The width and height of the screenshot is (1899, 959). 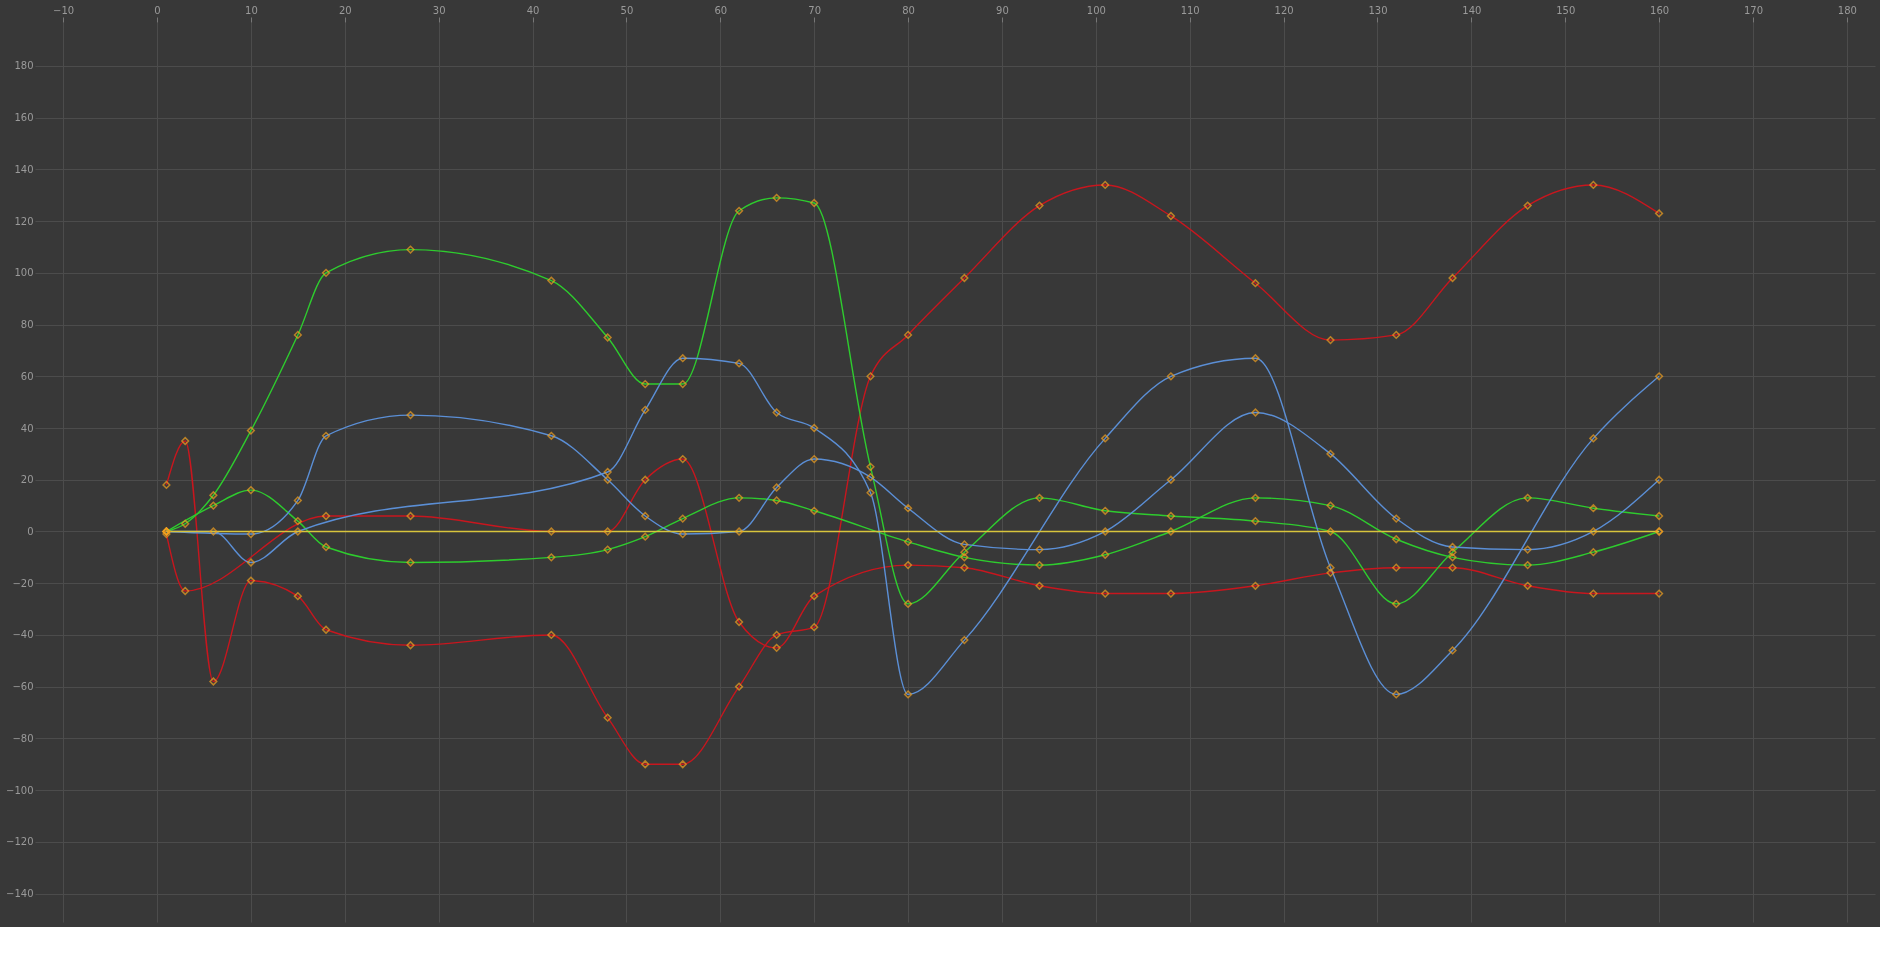 What do you see at coordinates (64, 10) in the screenshot?
I see `x-tick-label: −10` at bounding box center [64, 10].